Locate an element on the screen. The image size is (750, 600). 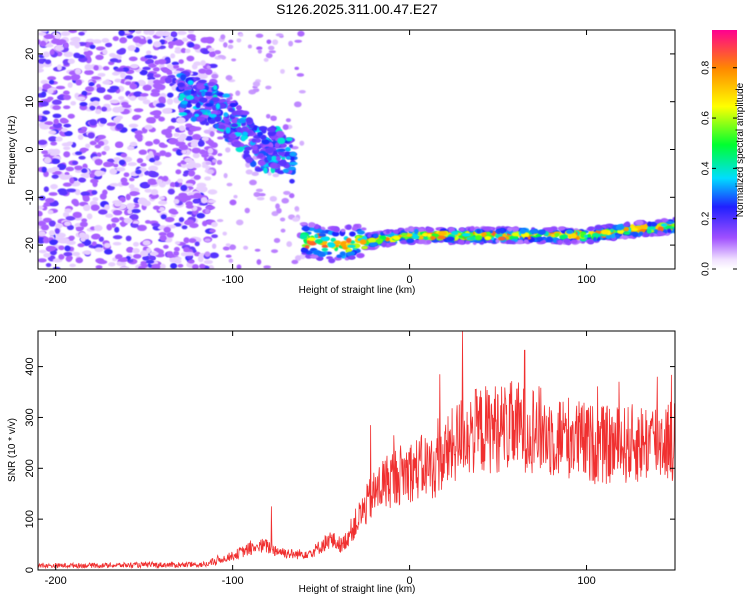
heatmap-xlabel: Height of straight line (km) is located at coordinates (357, 290).